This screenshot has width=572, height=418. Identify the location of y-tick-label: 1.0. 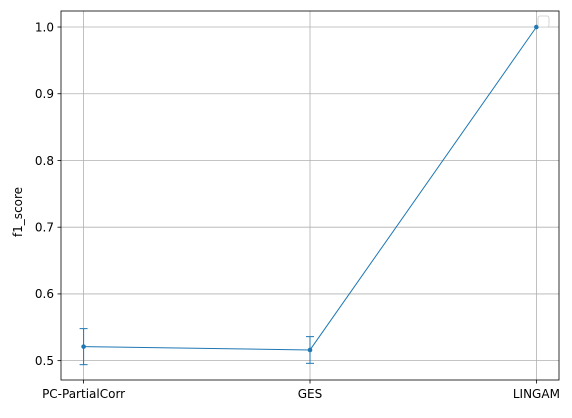
(44, 27).